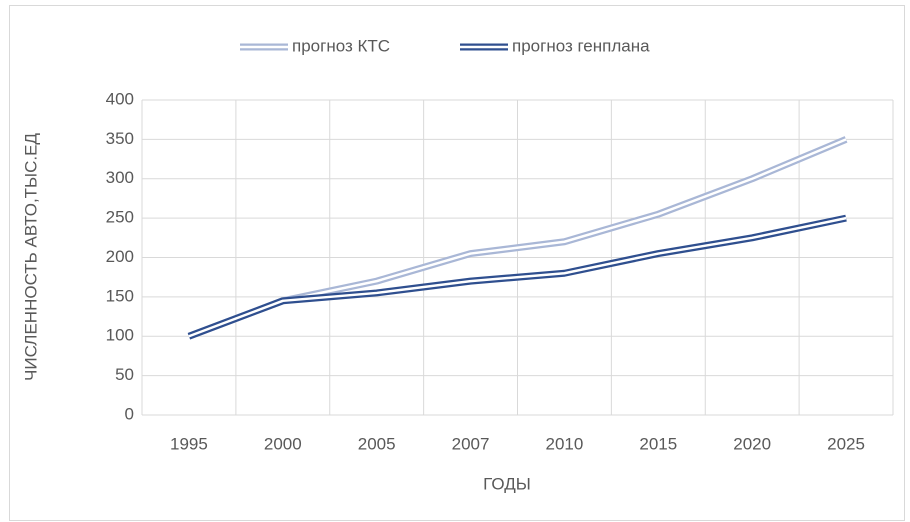 Image resolution: width=910 pixels, height=522 pixels. I want to click on x-tick-label: 2025, so click(846, 443).